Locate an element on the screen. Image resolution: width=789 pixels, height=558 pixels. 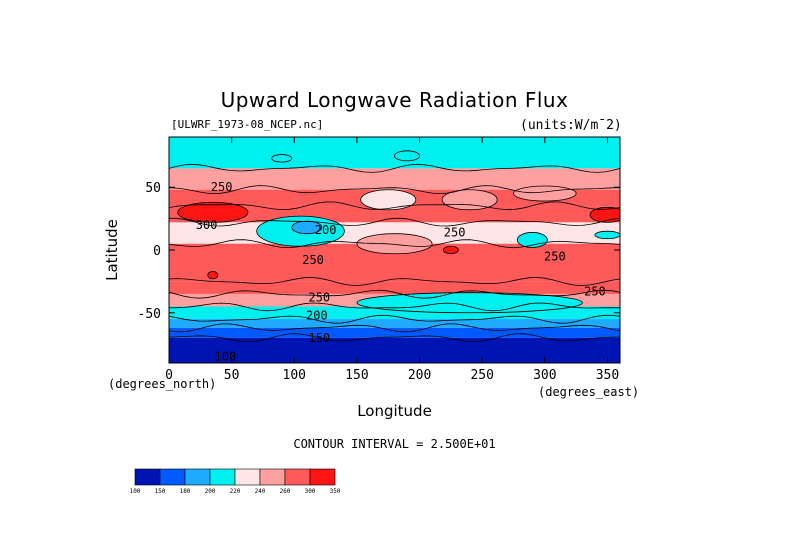
colorbar-label: 200 is located at coordinates (210, 491).